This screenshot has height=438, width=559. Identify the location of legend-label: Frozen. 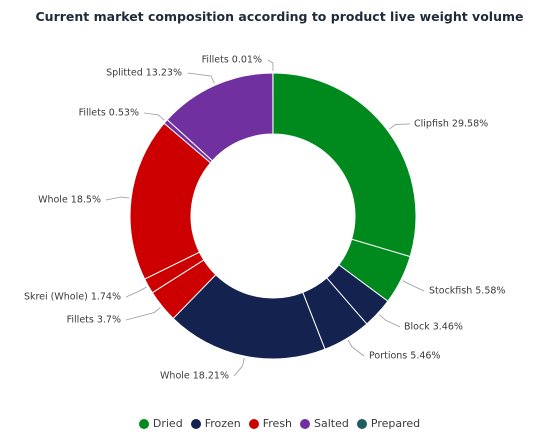
(222, 423).